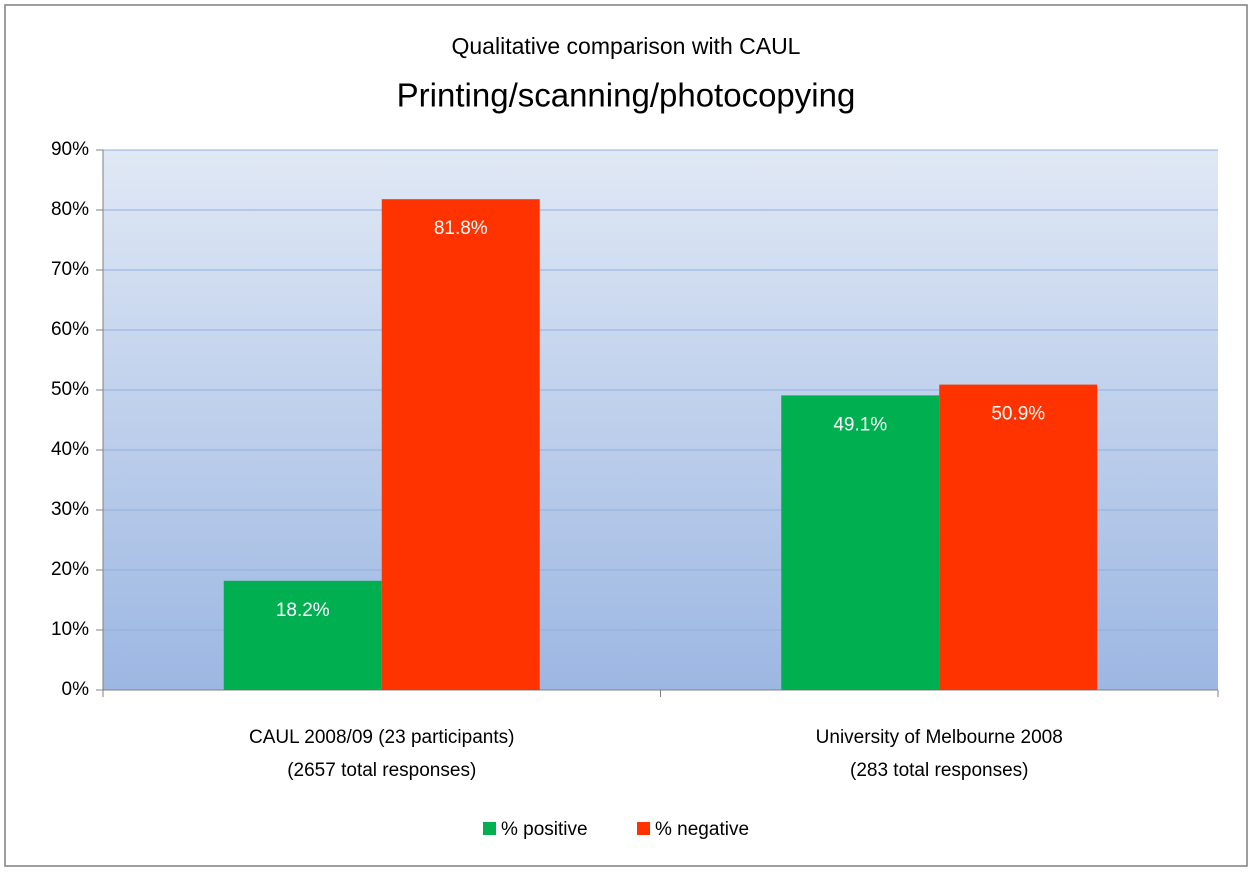 The width and height of the screenshot is (1253, 872). I want to click on y-tick-label: 80%, so click(70, 209).